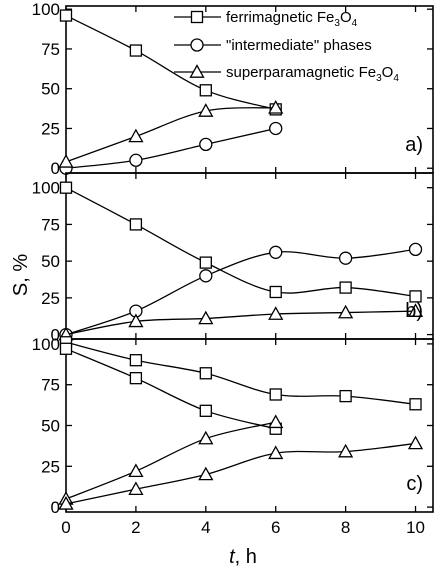 This screenshot has height=570, width=446. I want to click on x-axis-variable: t, so click(232, 557).